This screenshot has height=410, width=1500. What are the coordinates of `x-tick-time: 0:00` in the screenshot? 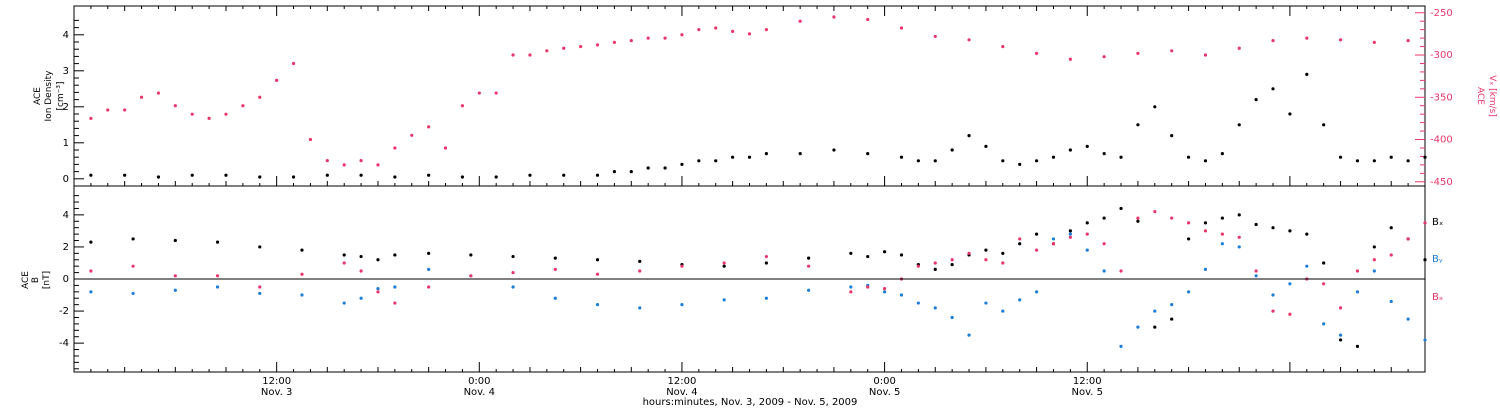 It's located at (884, 381).